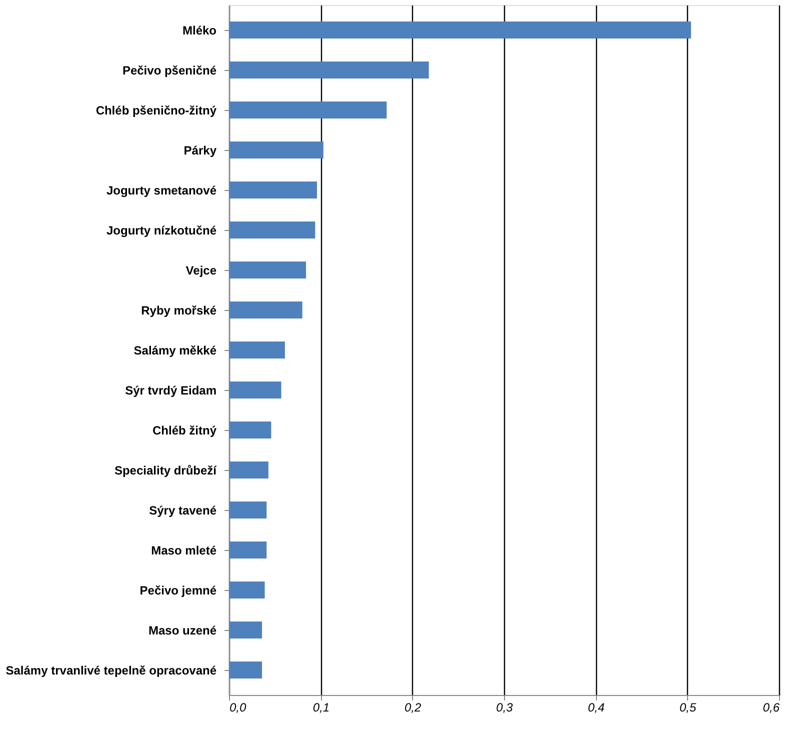 This screenshot has width=791, height=742. Describe the element at coordinates (321, 707) in the screenshot. I see `x-tick-label: 0,1` at that location.